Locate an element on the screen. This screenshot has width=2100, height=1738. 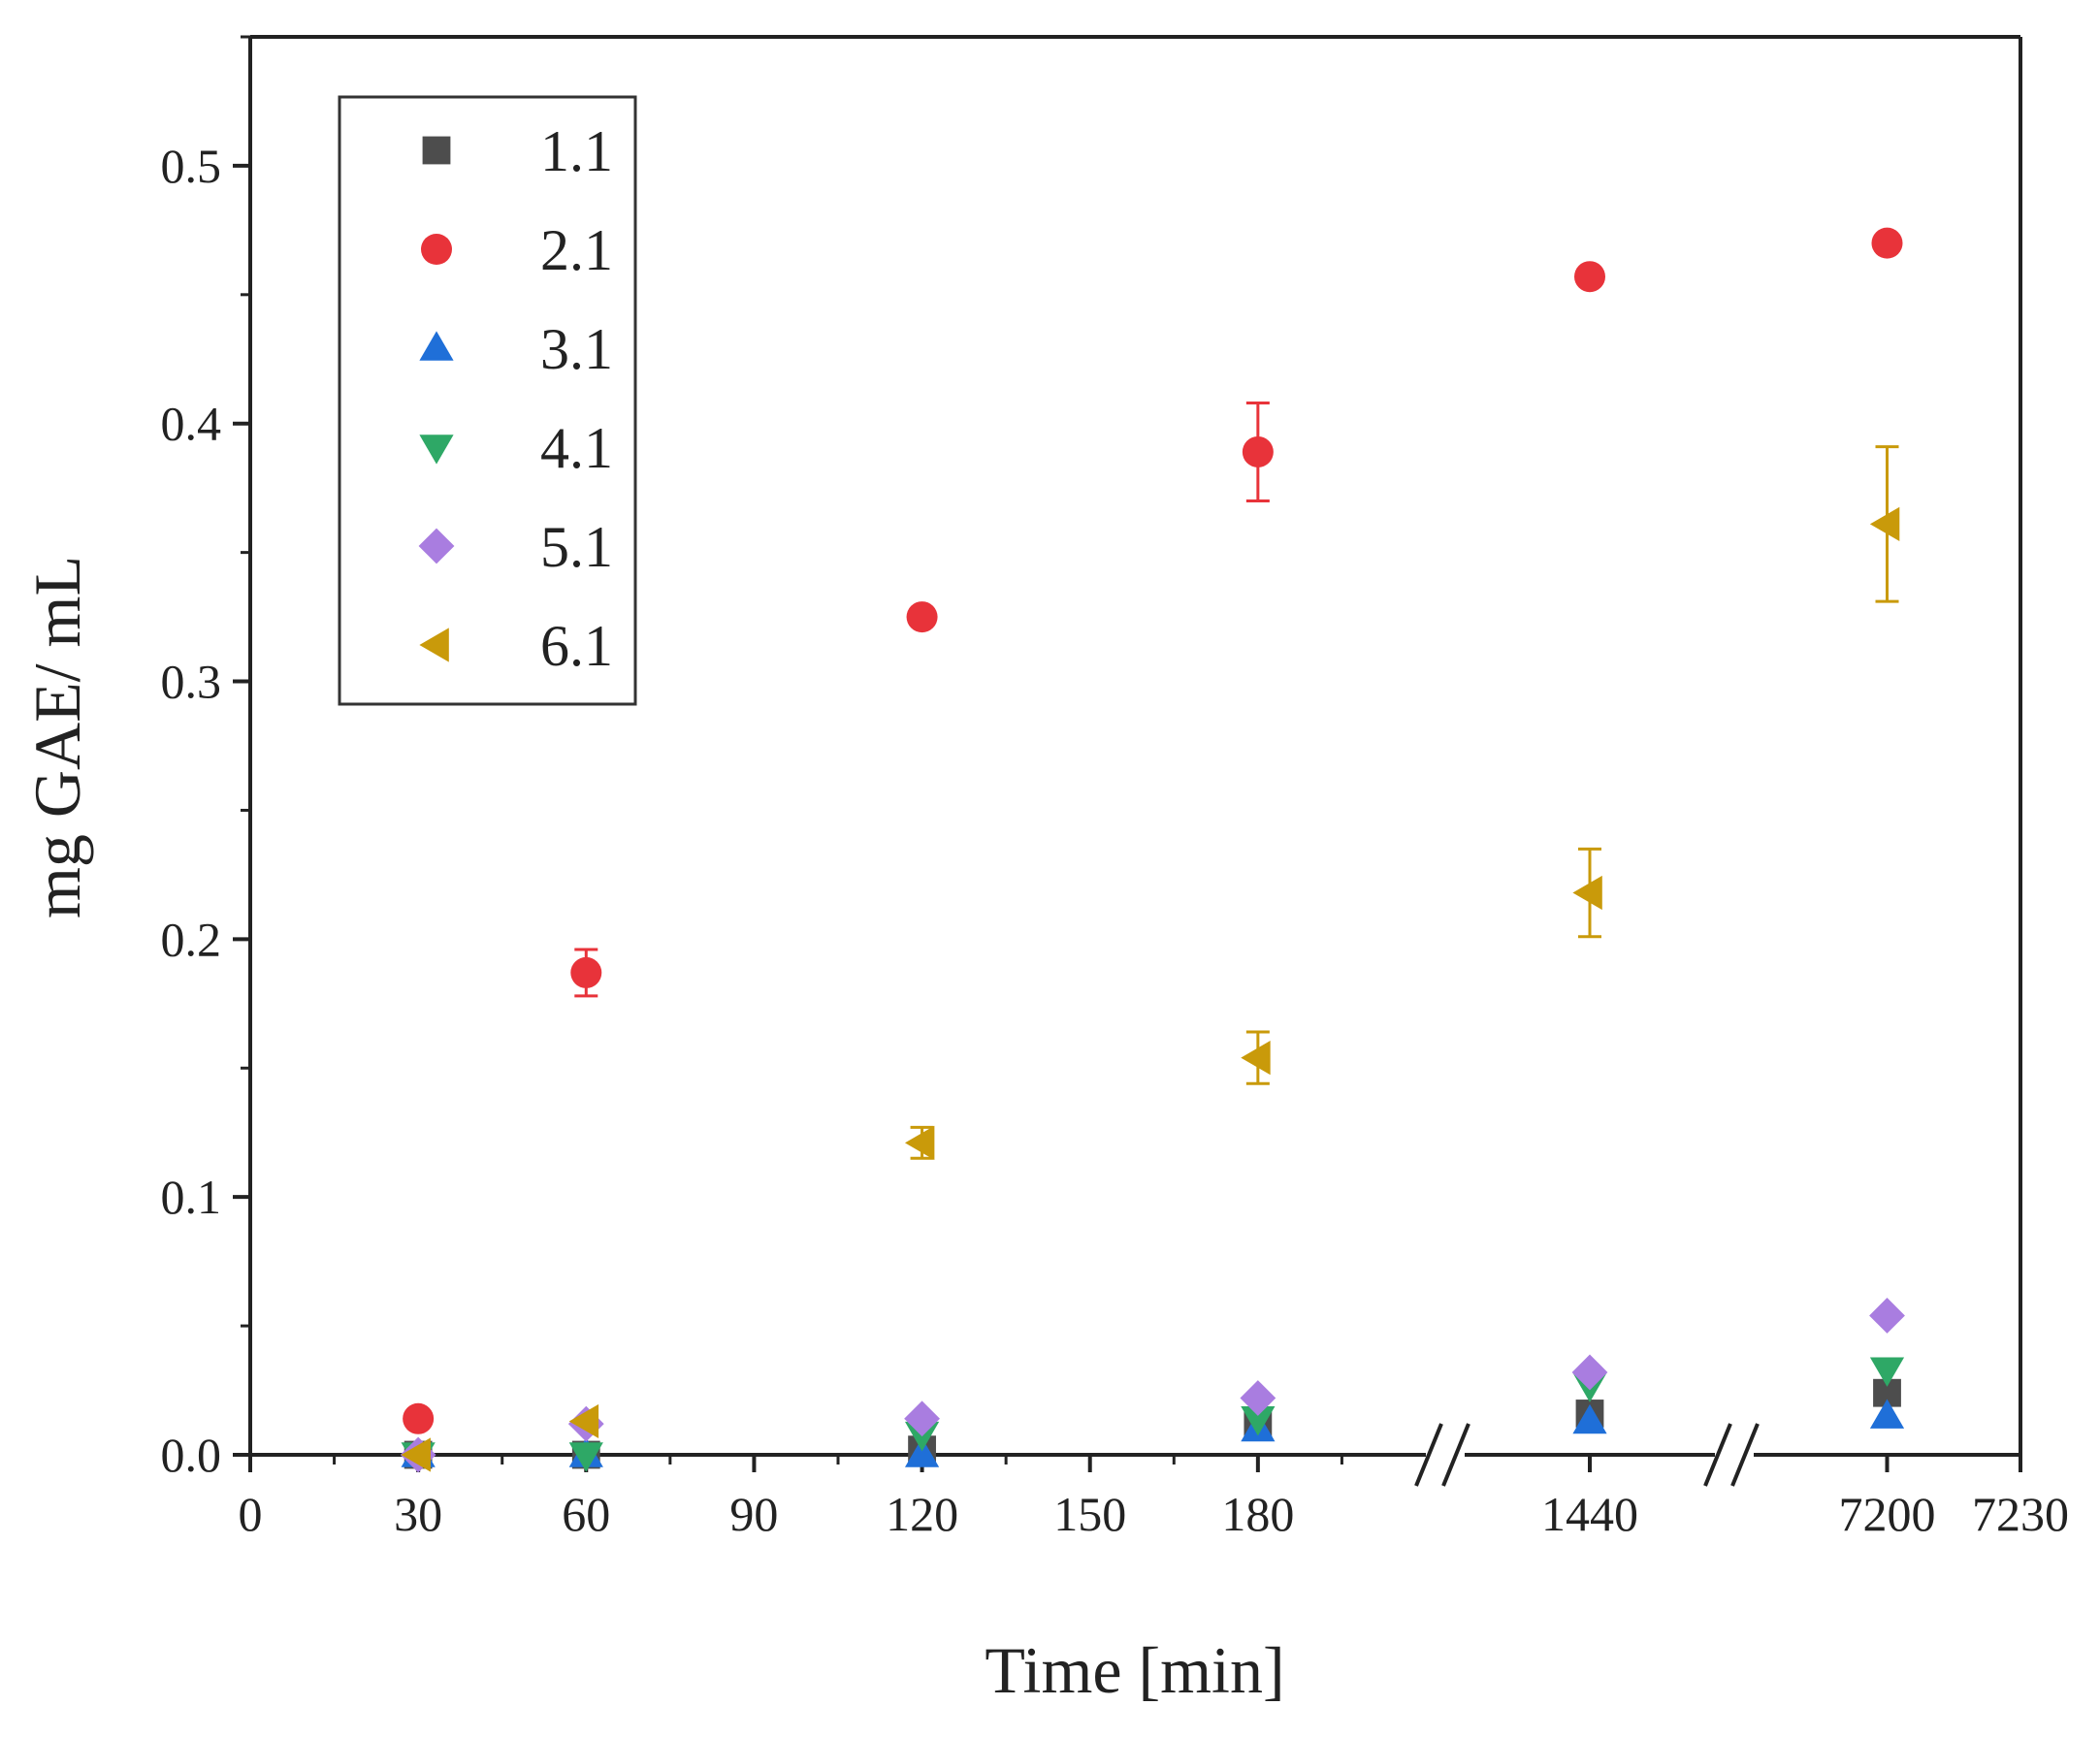
y-tick-label: 0.0 is located at coordinates (191, 1455).